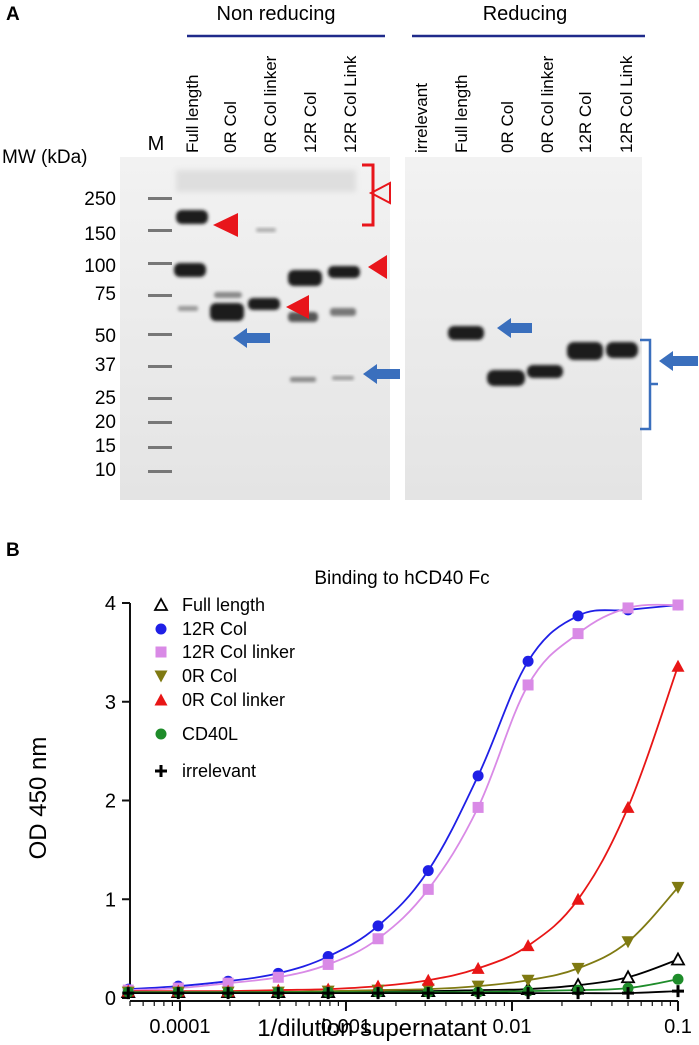 This screenshot has height=1045, width=699. I want to click on lane-label: irrelevant, so click(421, 118).